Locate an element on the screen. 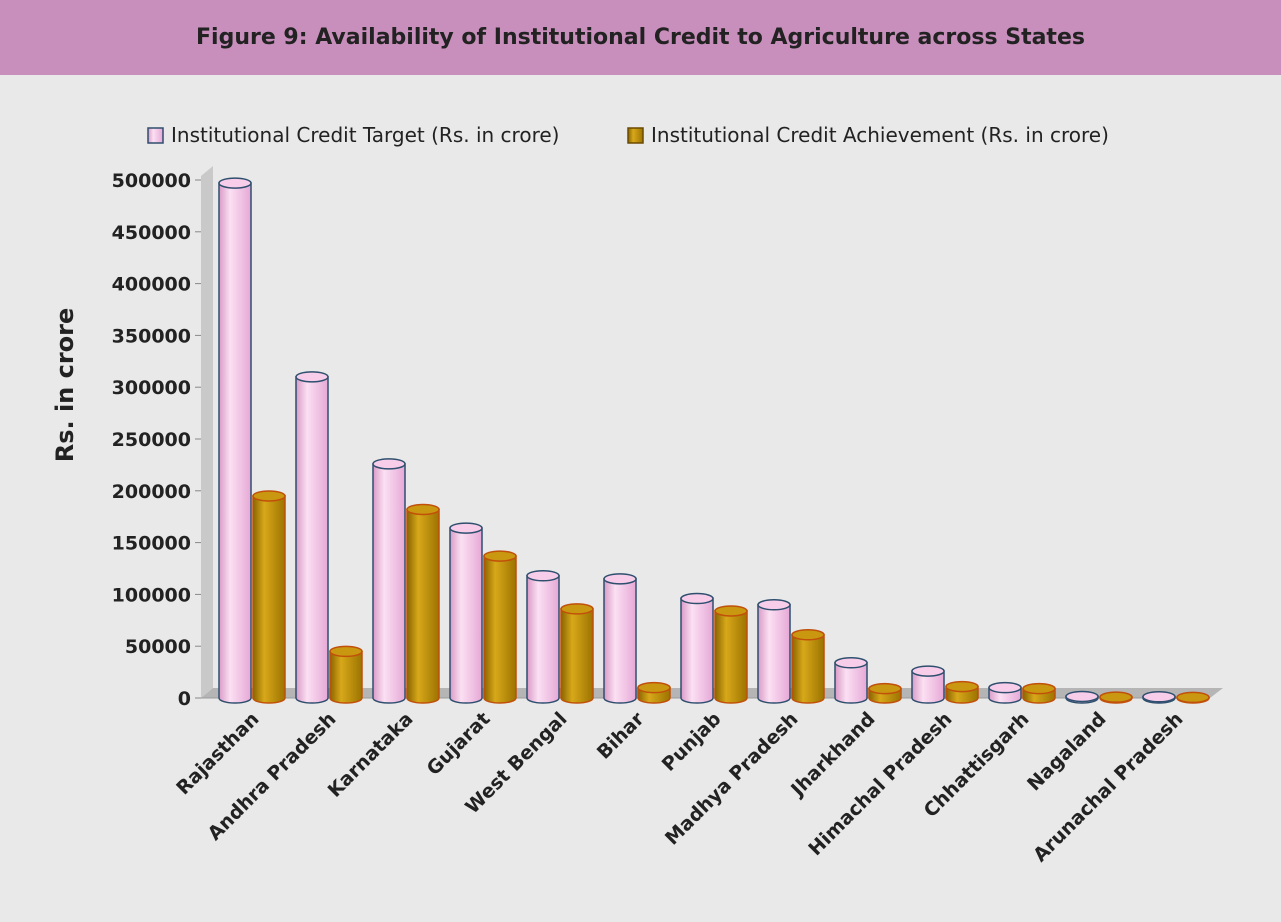 The height and width of the screenshot is (922, 1281). x-tick-label: Punjab is located at coordinates (692, 742).